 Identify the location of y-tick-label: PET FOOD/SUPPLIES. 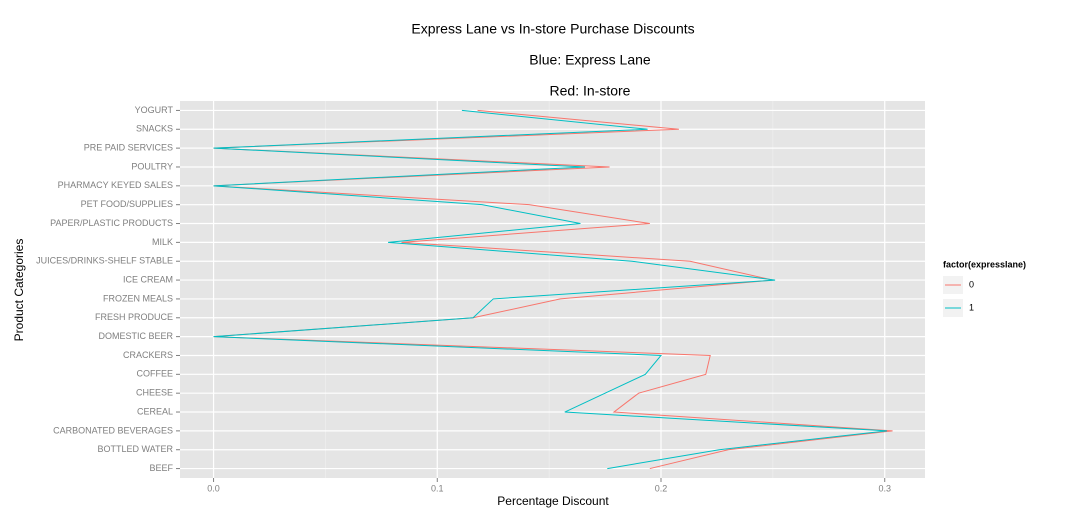
(127, 204).